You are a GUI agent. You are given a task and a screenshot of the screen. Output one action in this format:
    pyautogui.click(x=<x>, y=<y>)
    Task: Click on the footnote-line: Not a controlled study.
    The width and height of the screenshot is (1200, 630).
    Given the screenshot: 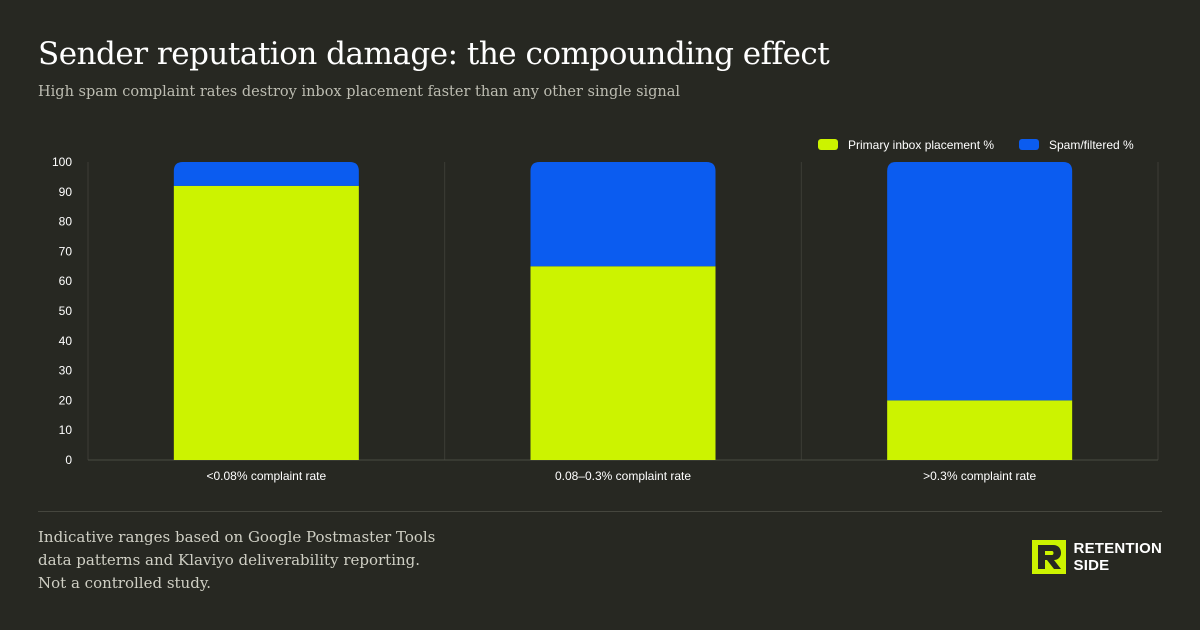 What is the action you would take?
    pyautogui.click(x=125, y=583)
    